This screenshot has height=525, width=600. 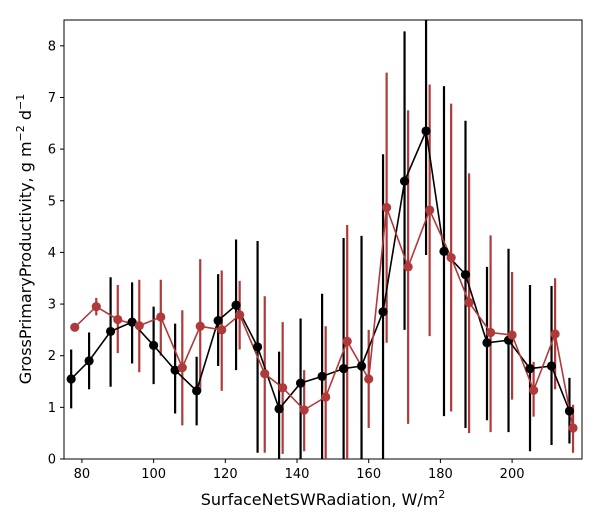 I want to click on x-tick-label-120: 120, so click(x=225, y=474).